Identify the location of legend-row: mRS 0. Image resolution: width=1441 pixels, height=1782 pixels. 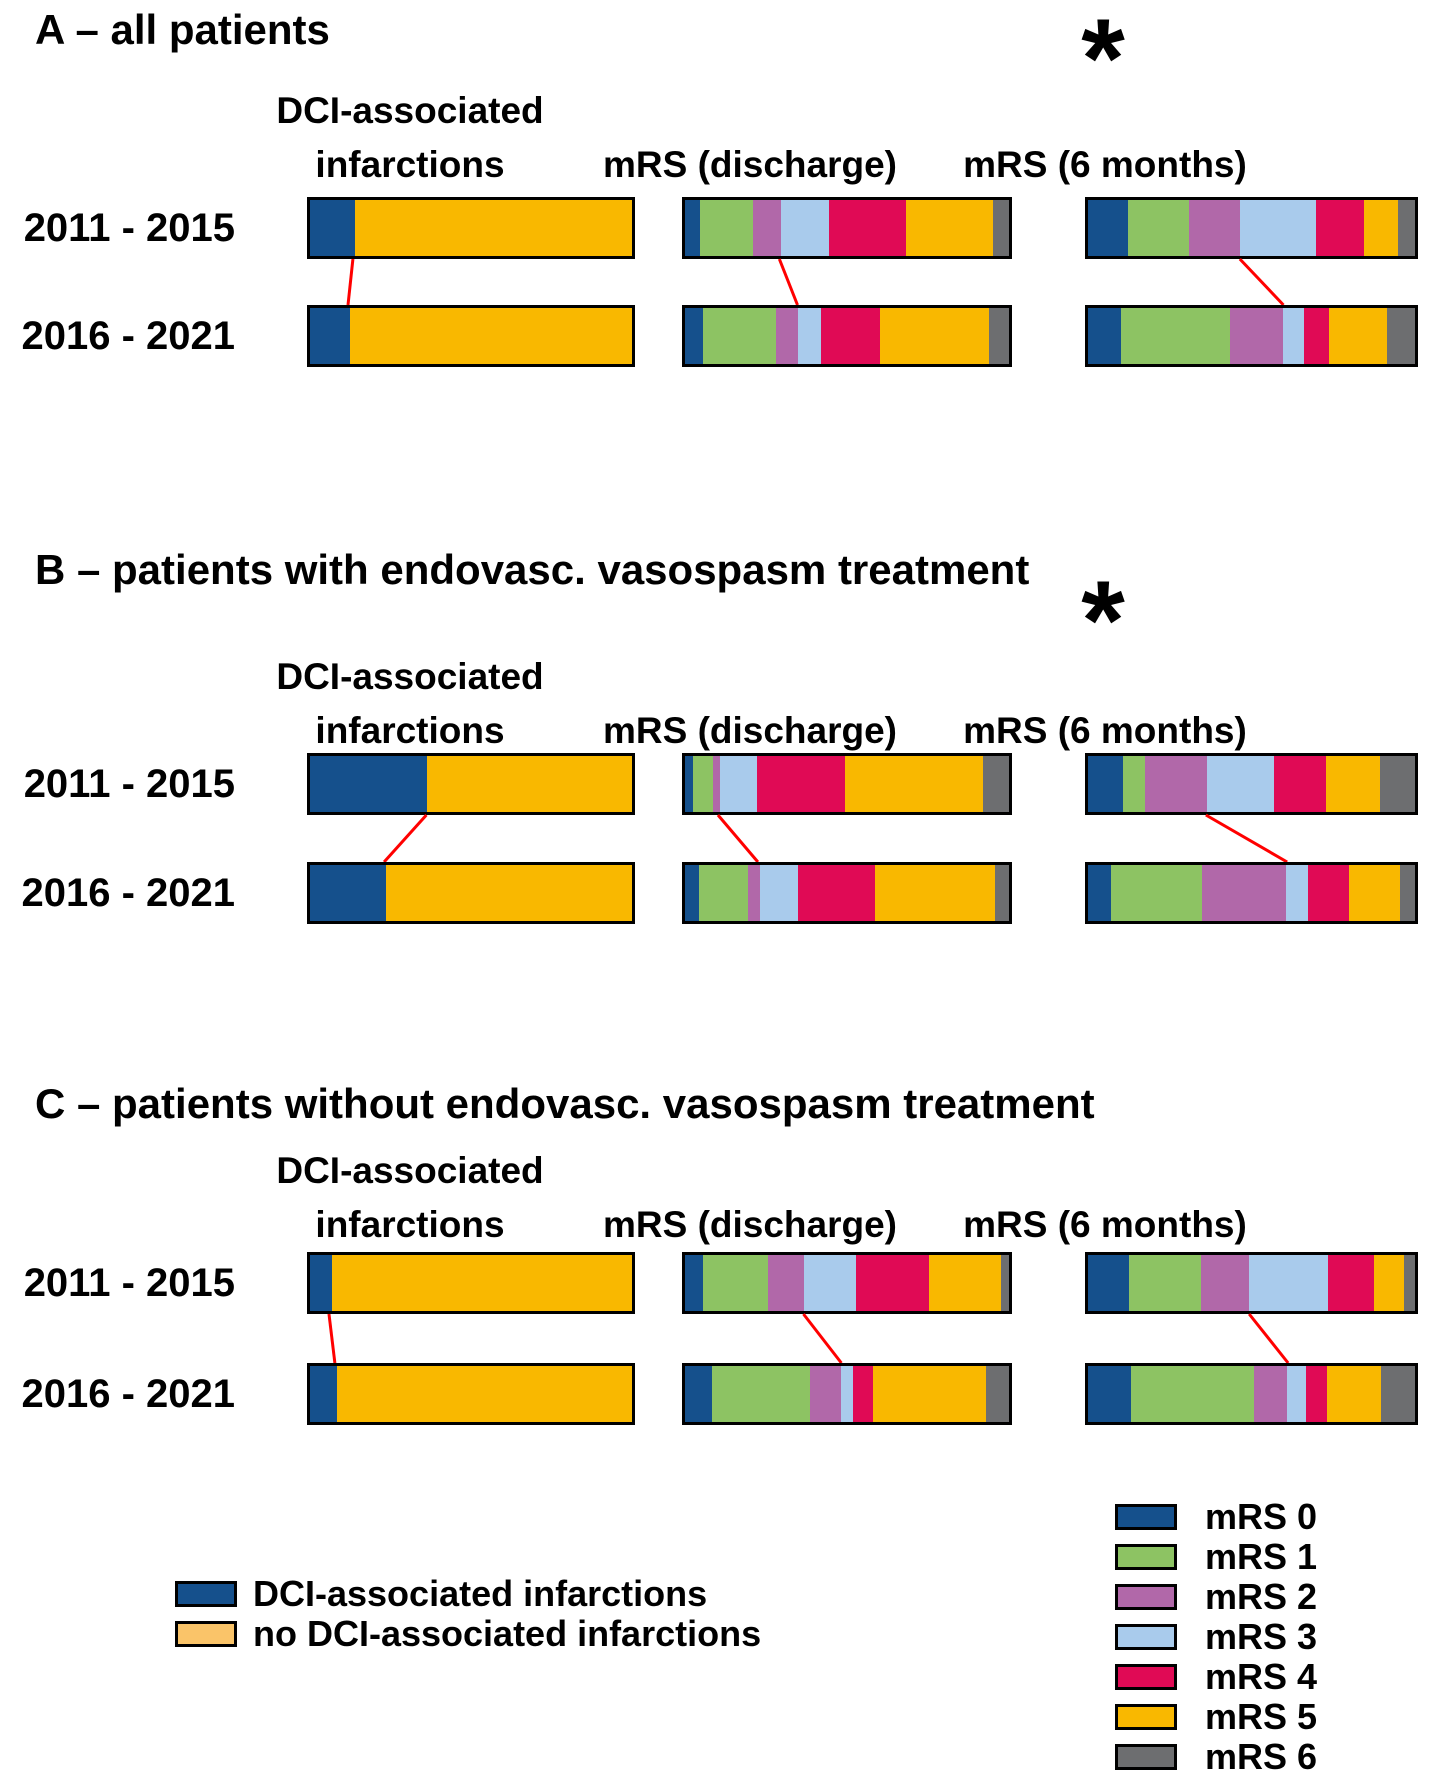
(1216, 1517).